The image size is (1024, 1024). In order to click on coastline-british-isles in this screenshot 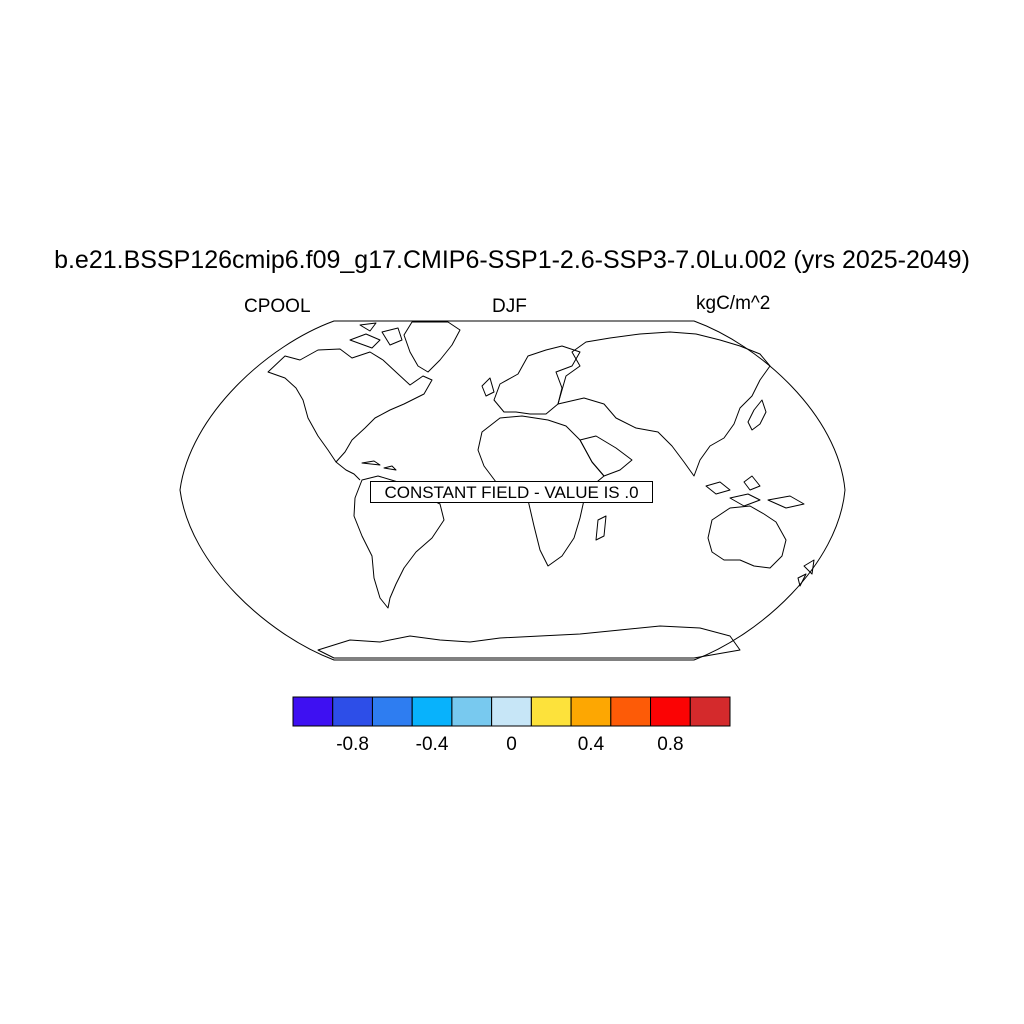, I will do `click(488, 387)`.